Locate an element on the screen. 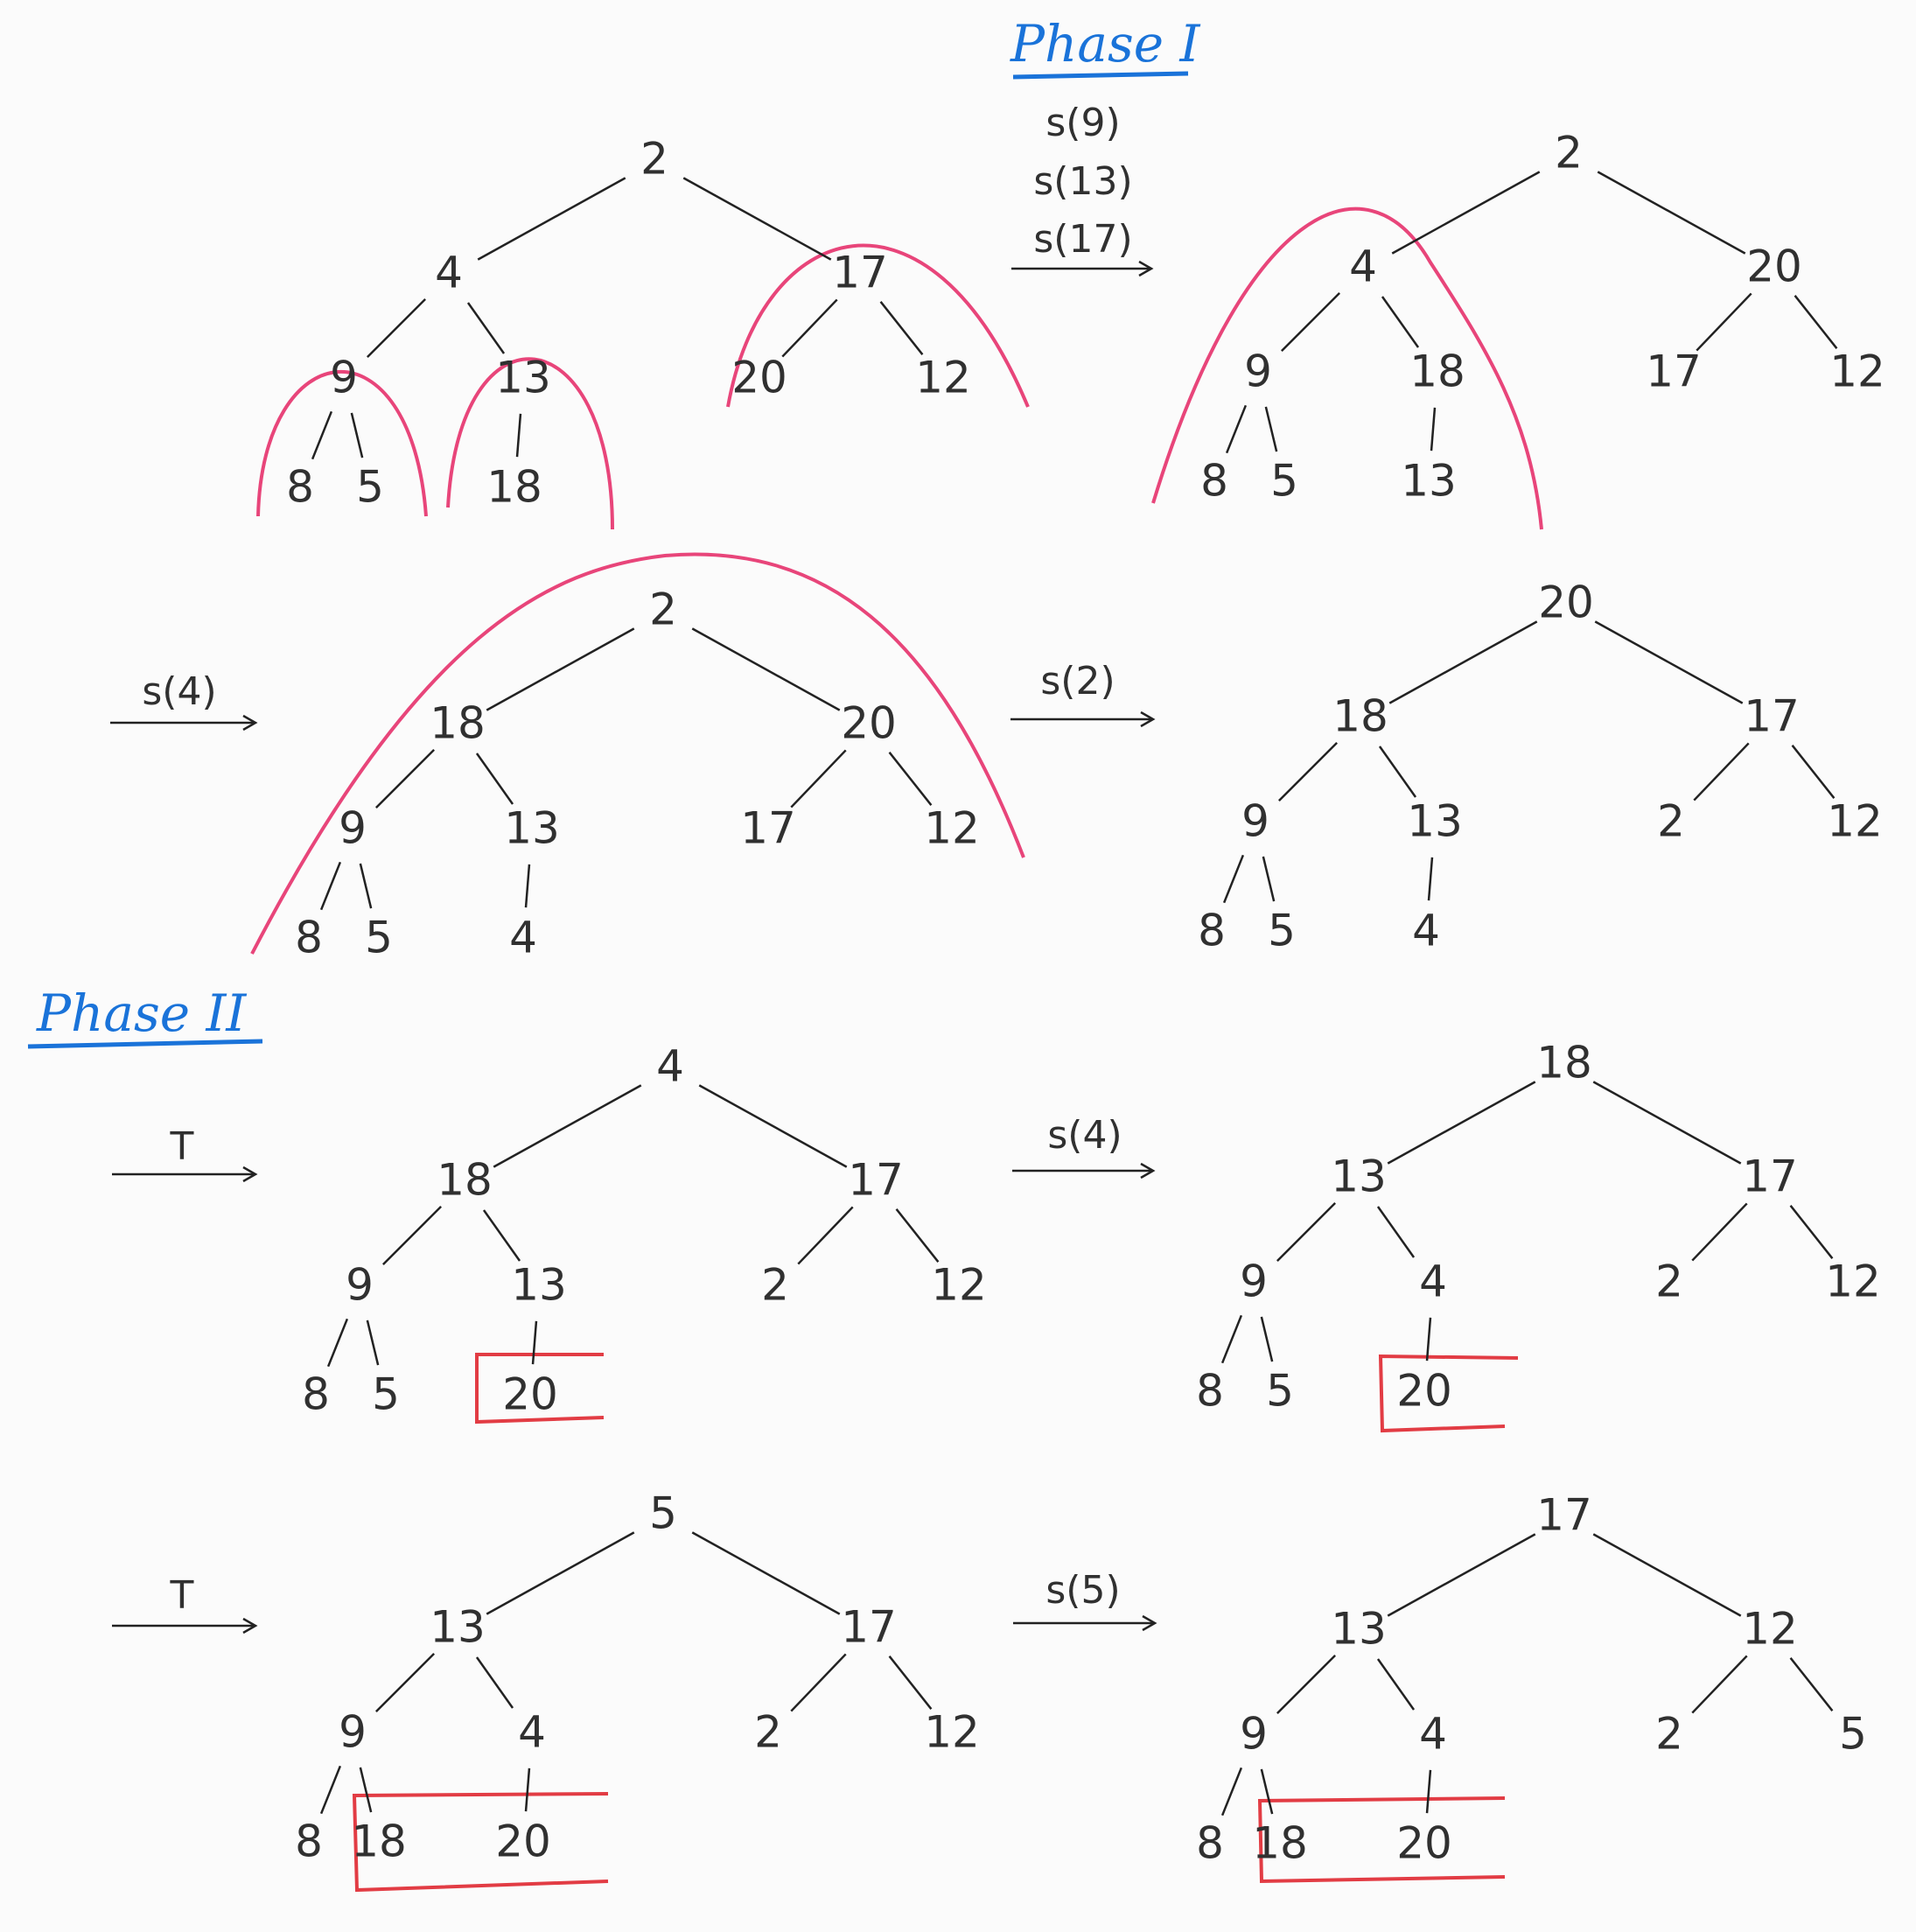  phase-2-heading: Phase II is located at coordinates (145, 1016).